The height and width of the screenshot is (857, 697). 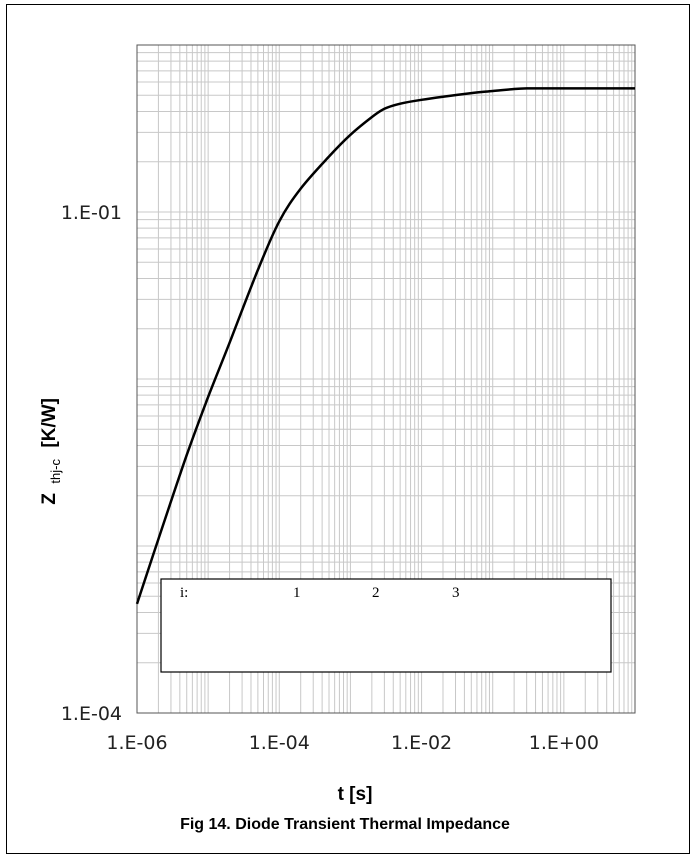 I want to click on x-tick-label: 1.E-02, so click(x=421, y=743).